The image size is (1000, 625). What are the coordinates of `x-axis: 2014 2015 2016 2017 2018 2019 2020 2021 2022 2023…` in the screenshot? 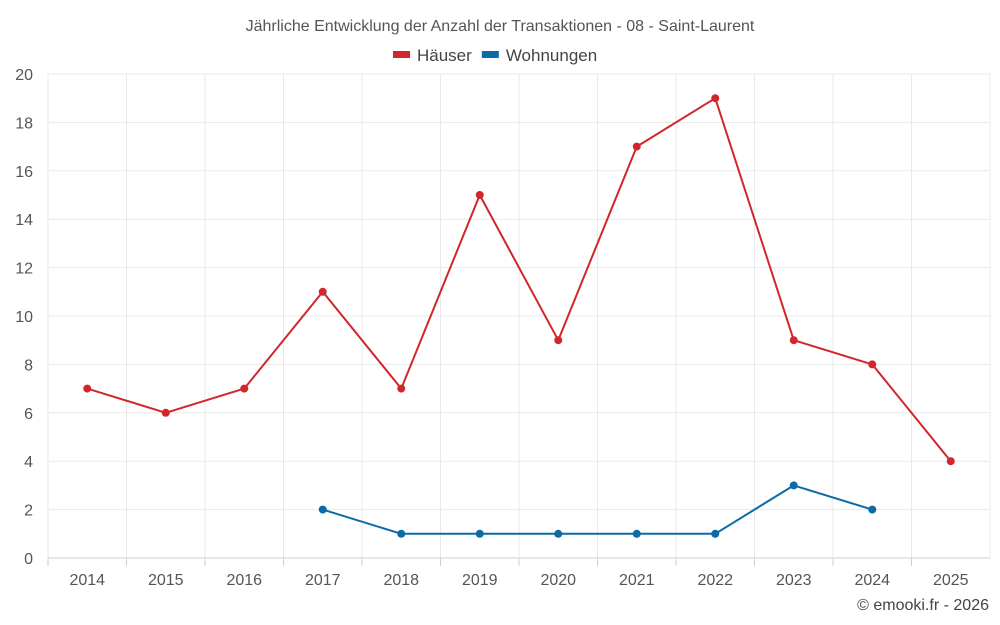 It's located at (508, 573).